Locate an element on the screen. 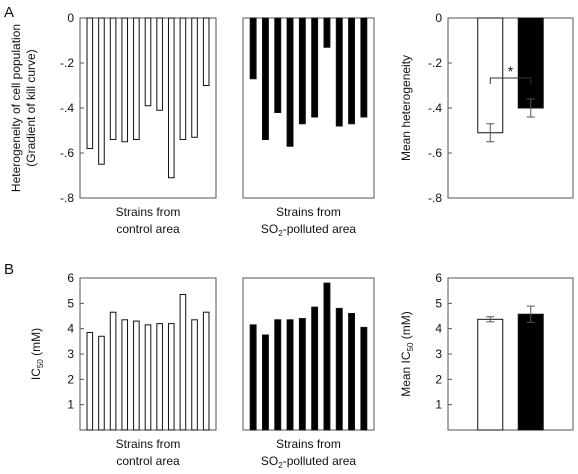  chart-B-mean: 1 2 3 4 5 6 Mean IC50 (mM) is located at coordinates (486, 351).